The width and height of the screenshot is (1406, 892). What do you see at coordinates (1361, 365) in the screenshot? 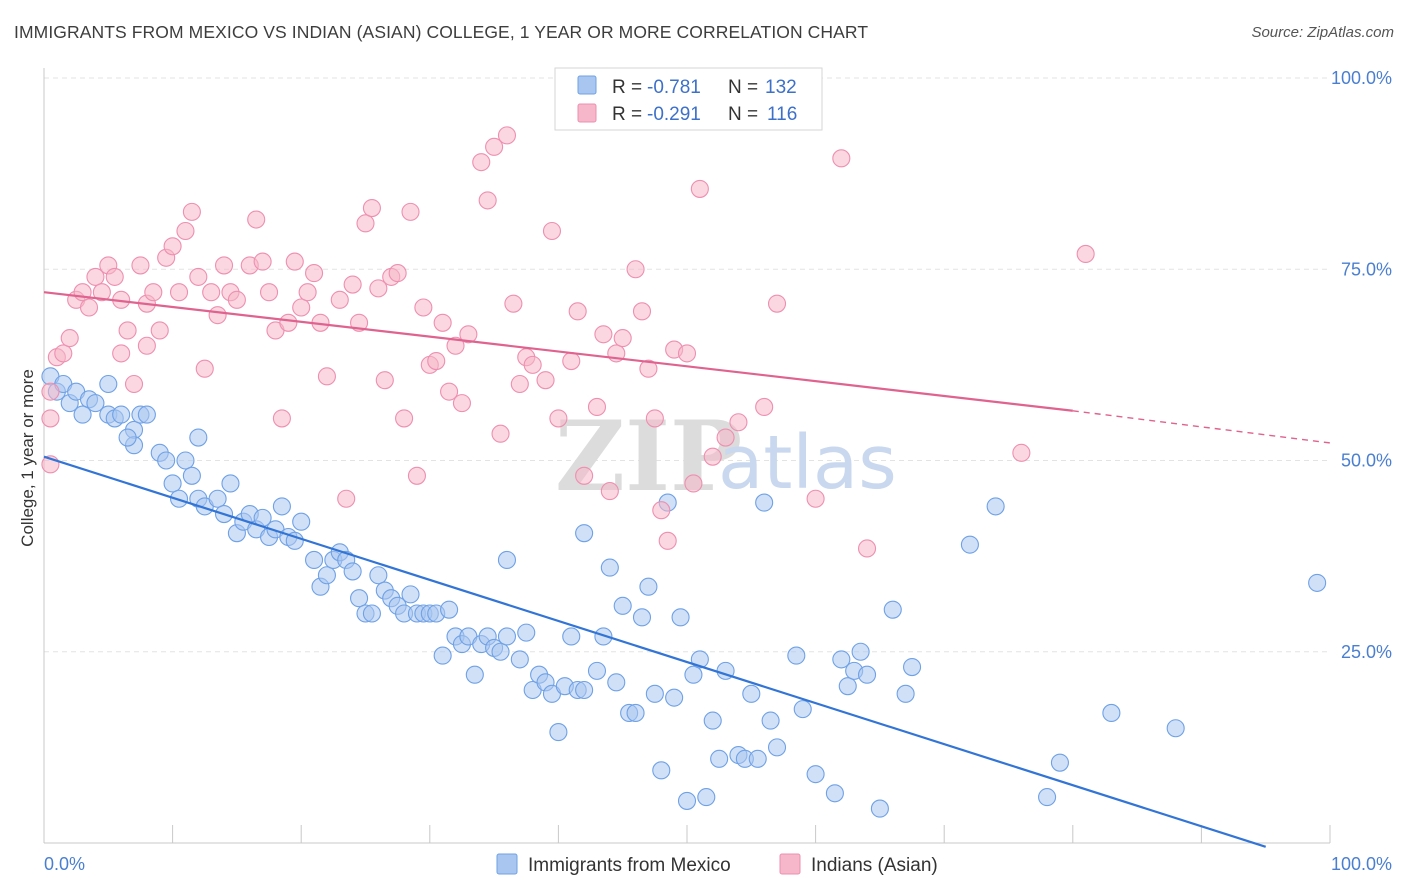
I see `y-tick-labels: 25.0% 50.0% 75.0% 100.0%` at bounding box center [1361, 365].